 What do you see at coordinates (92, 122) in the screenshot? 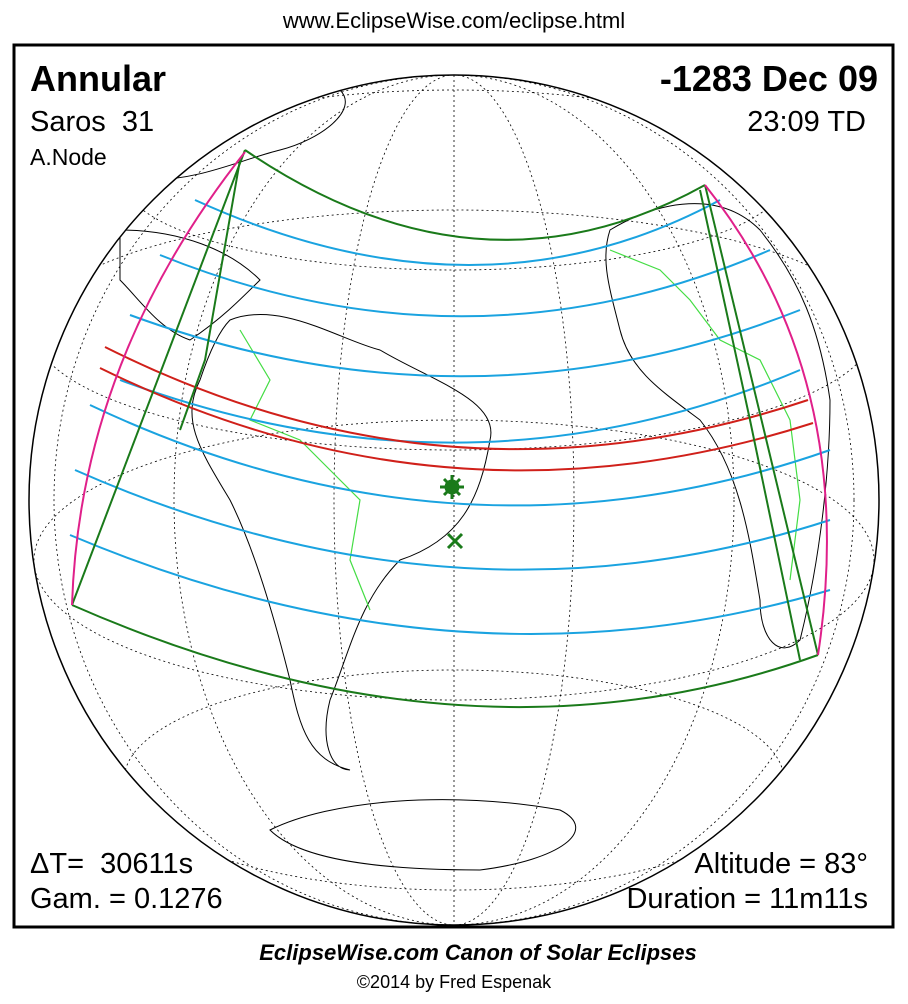
I see `saros: Saros 31` at bounding box center [92, 122].